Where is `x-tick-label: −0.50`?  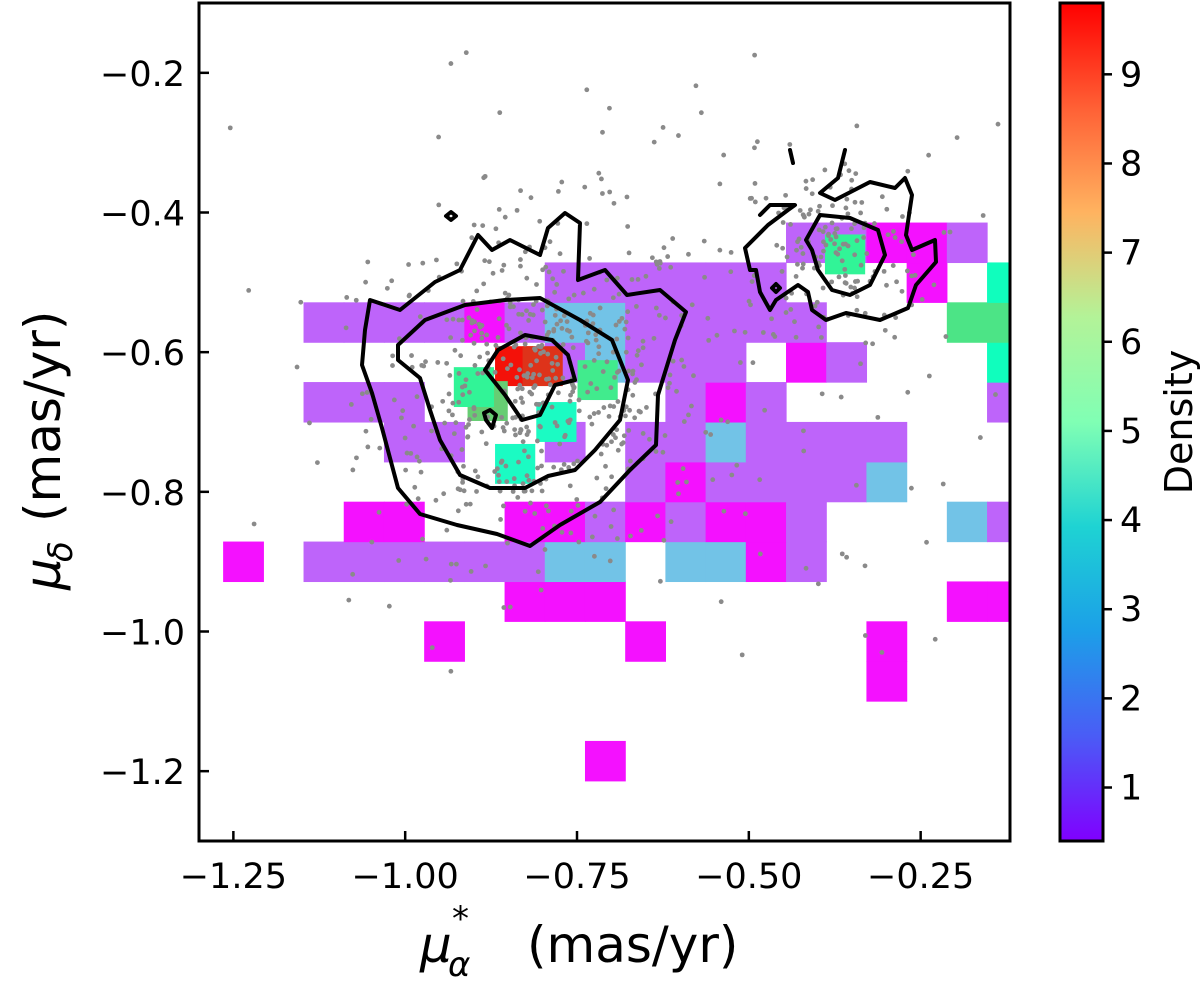 x-tick-label: −0.50 is located at coordinates (748, 877).